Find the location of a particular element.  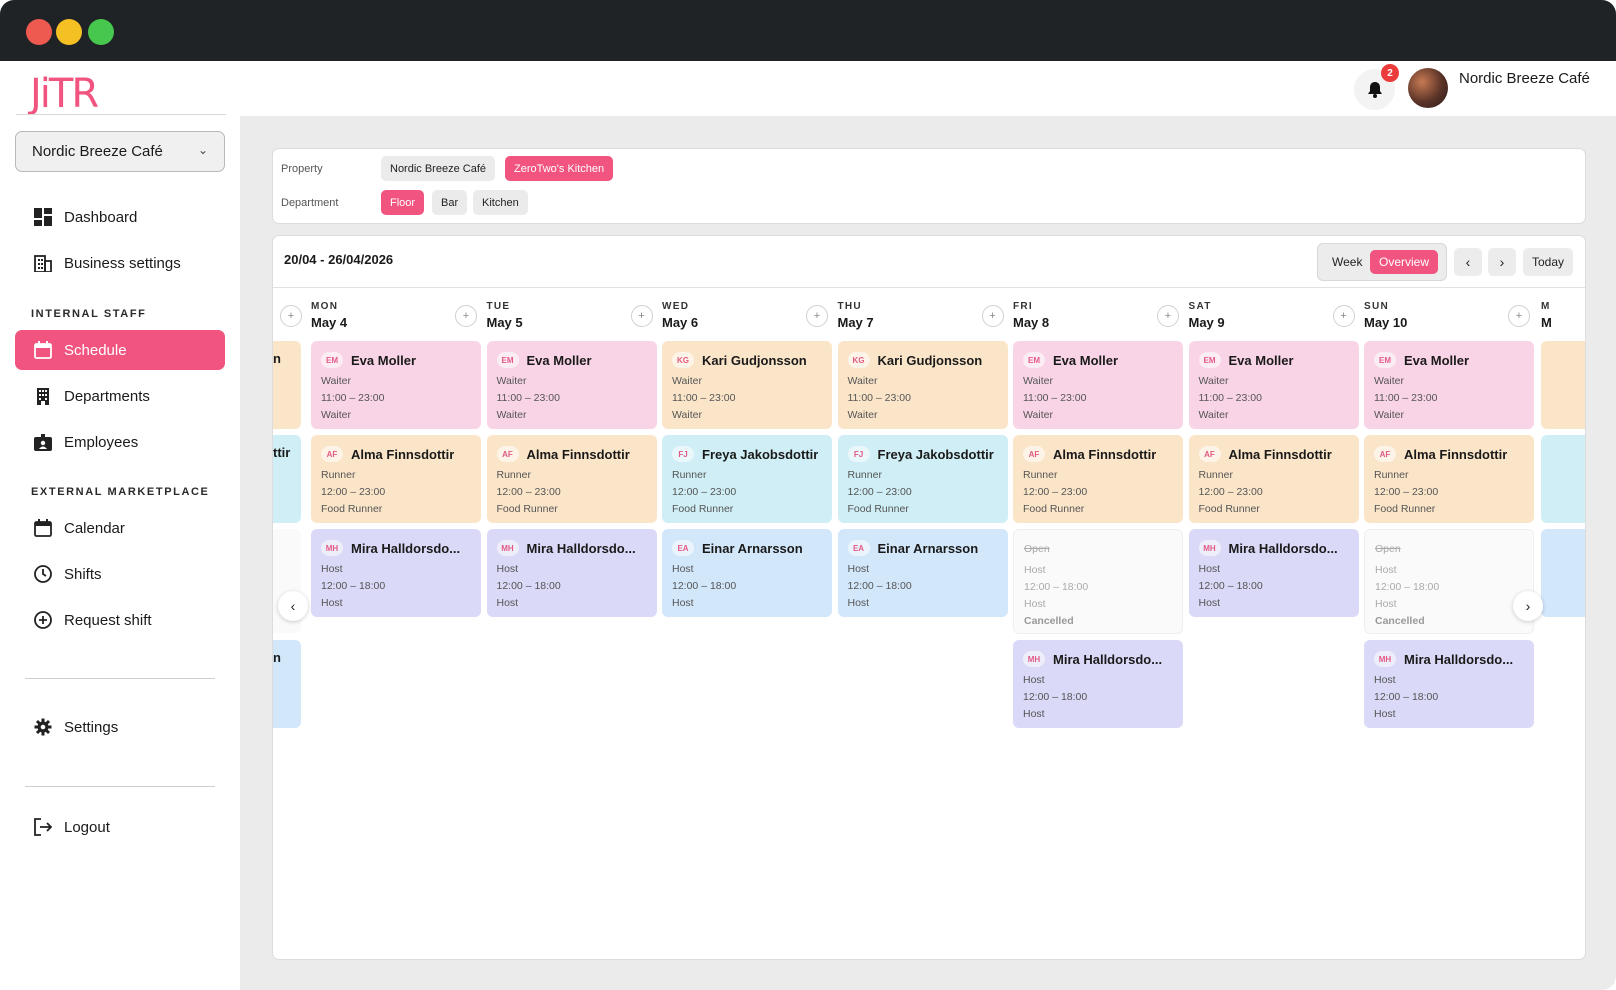

day-date: May 9 is located at coordinates (1206, 322).